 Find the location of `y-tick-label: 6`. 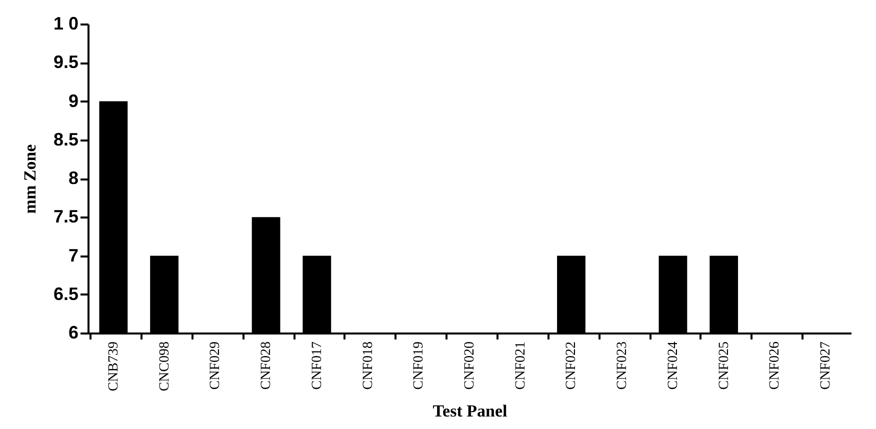

y-tick-label: 6 is located at coordinates (73, 332).